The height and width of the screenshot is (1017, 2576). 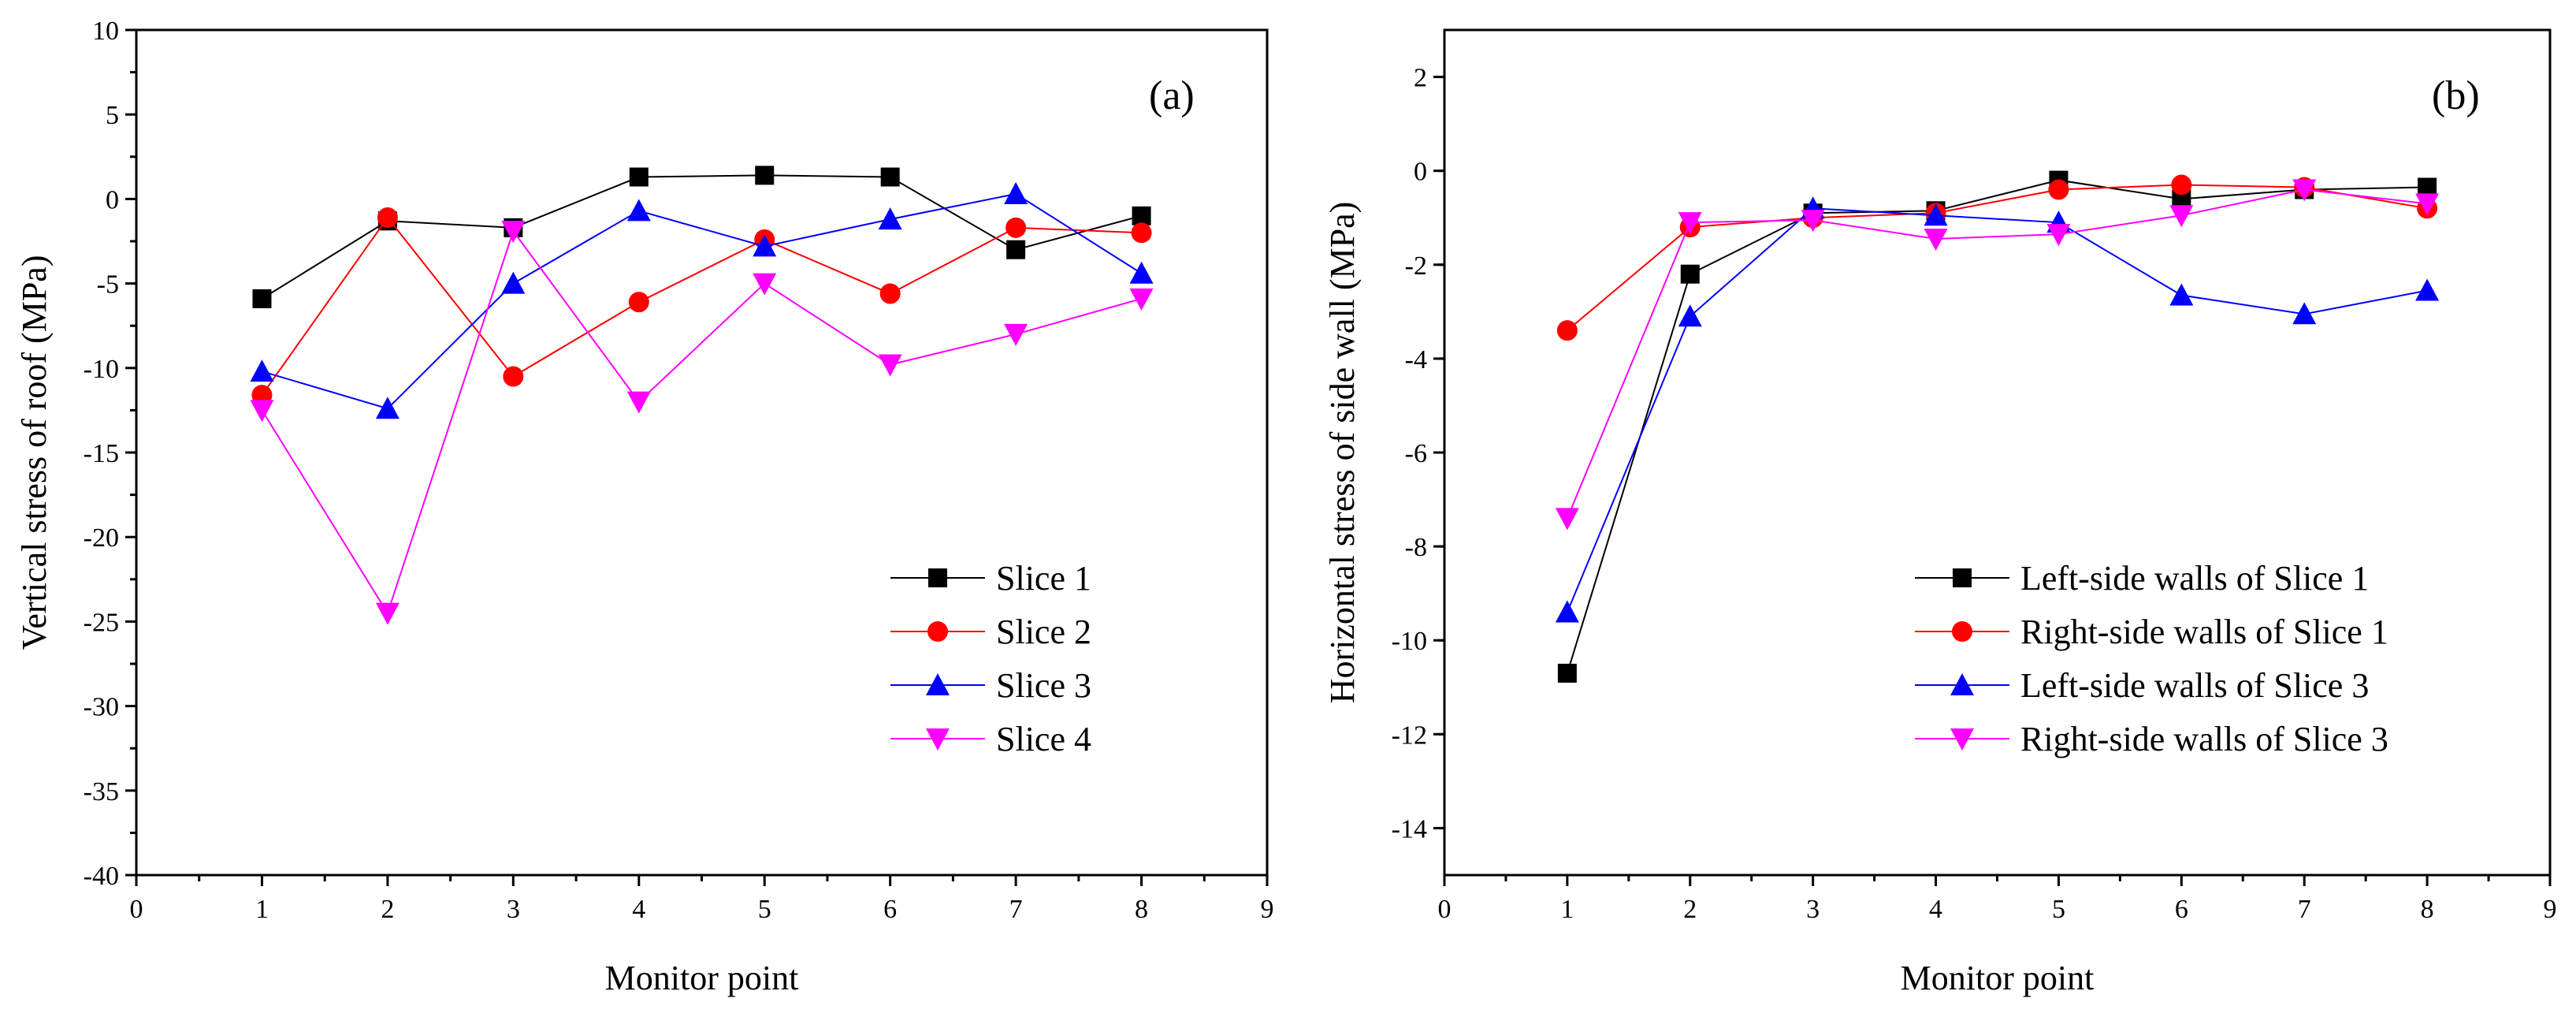 What do you see at coordinates (1409, 829) in the screenshot?
I see `y-tick-label: -14` at bounding box center [1409, 829].